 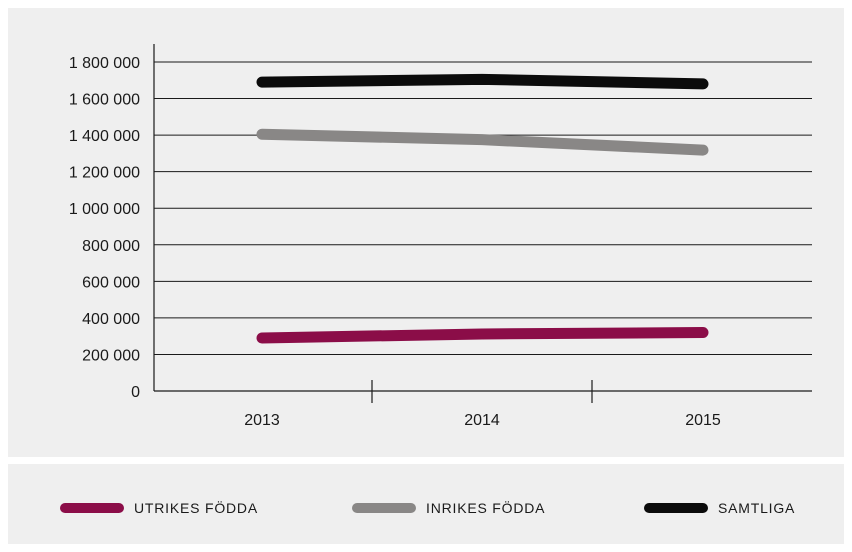 What do you see at coordinates (676, 508) in the screenshot?
I see `legend-swatch-samtliga` at bounding box center [676, 508].